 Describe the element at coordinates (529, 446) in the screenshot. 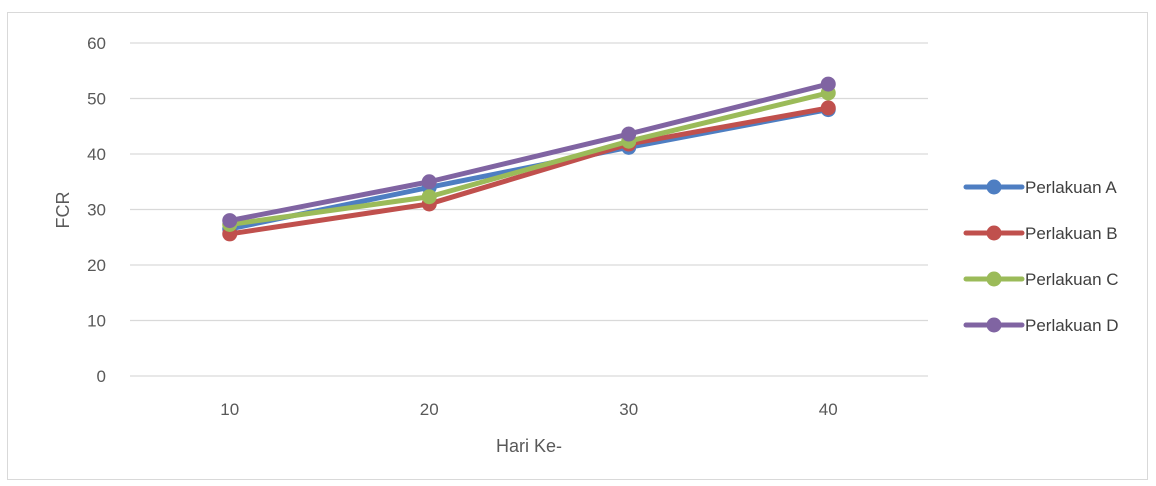

I see `x-axis-label: Hari Ke-` at that location.